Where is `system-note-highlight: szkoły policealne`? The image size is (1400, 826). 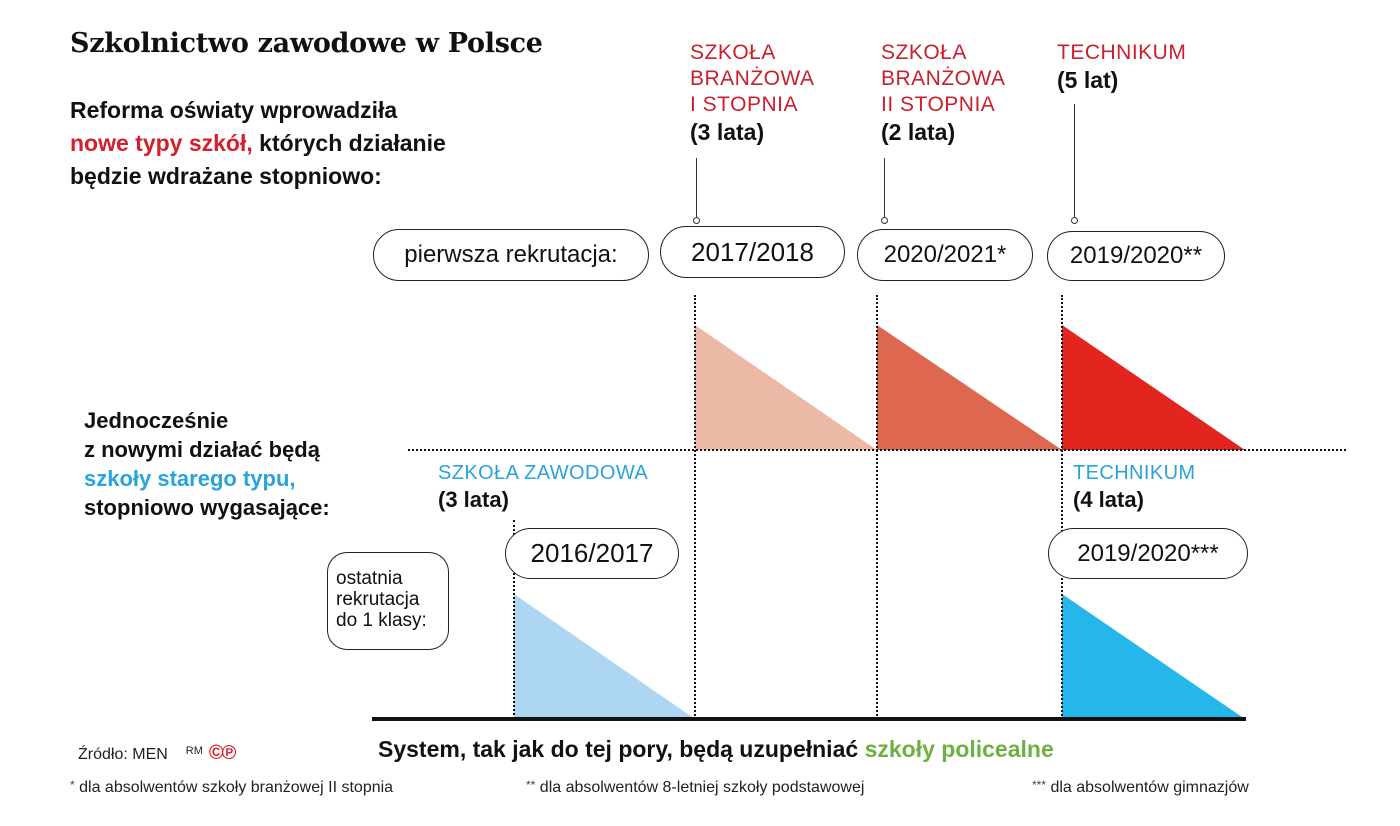 system-note-highlight: szkoły policealne is located at coordinates (959, 749).